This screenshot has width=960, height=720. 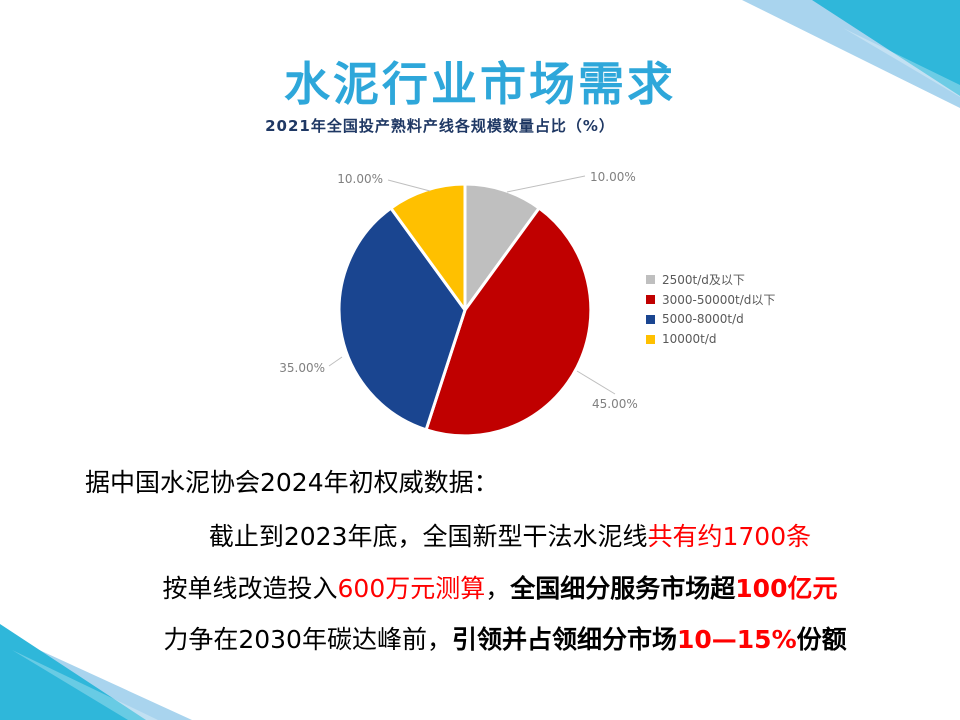 What do you see at coordinates (703, 279) in the screenshot?
I see `legend-label: 2500t/d及以下` at bounding box center [703, 279].